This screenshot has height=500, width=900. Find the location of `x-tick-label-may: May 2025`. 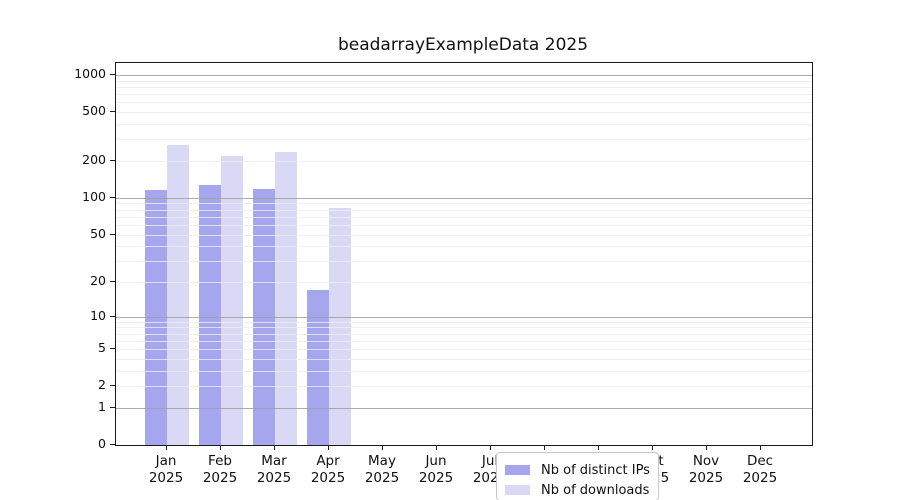

x-tick-label-may: May 2025 is located at coordinates (382, 469).